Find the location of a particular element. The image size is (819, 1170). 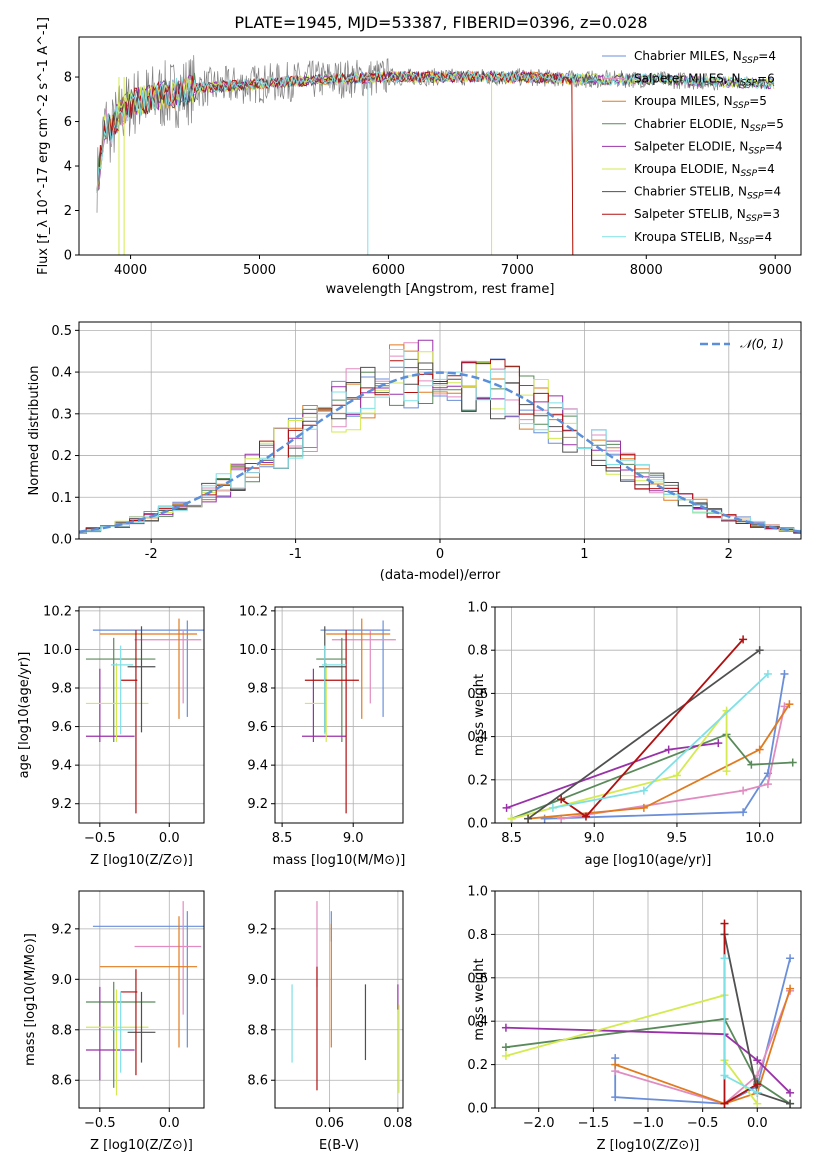

x-tick-label: 10.0 is located at coordinates (759, 838).